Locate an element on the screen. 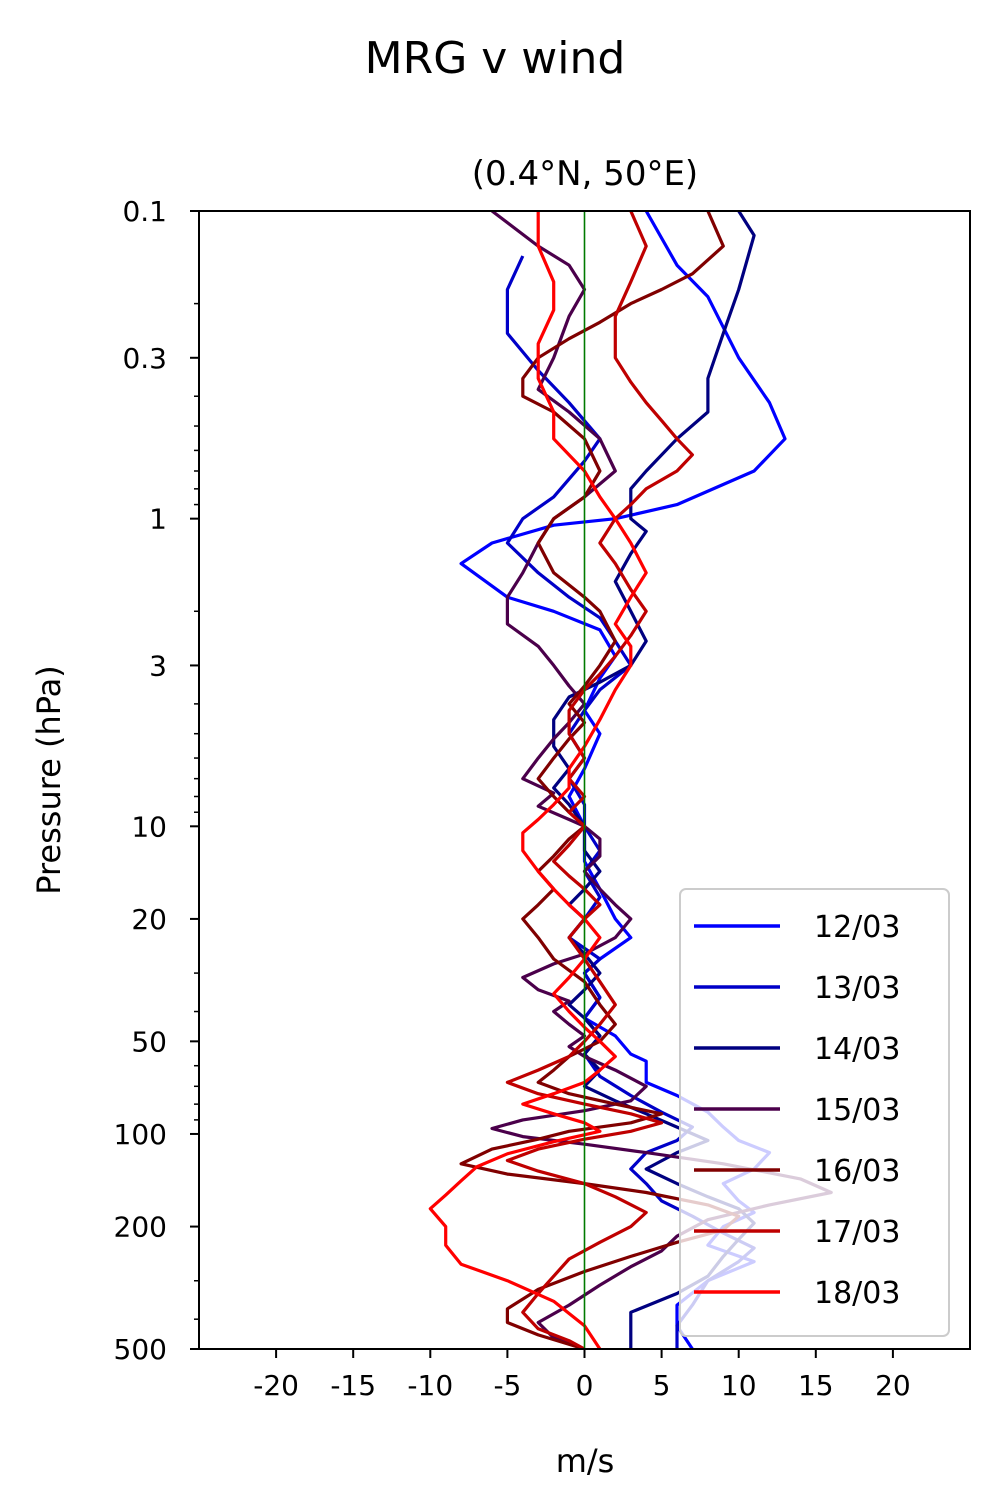 This screenshot has height=1500, width=990. x-tick-label: -10 is located at coordinates (430, 1385).